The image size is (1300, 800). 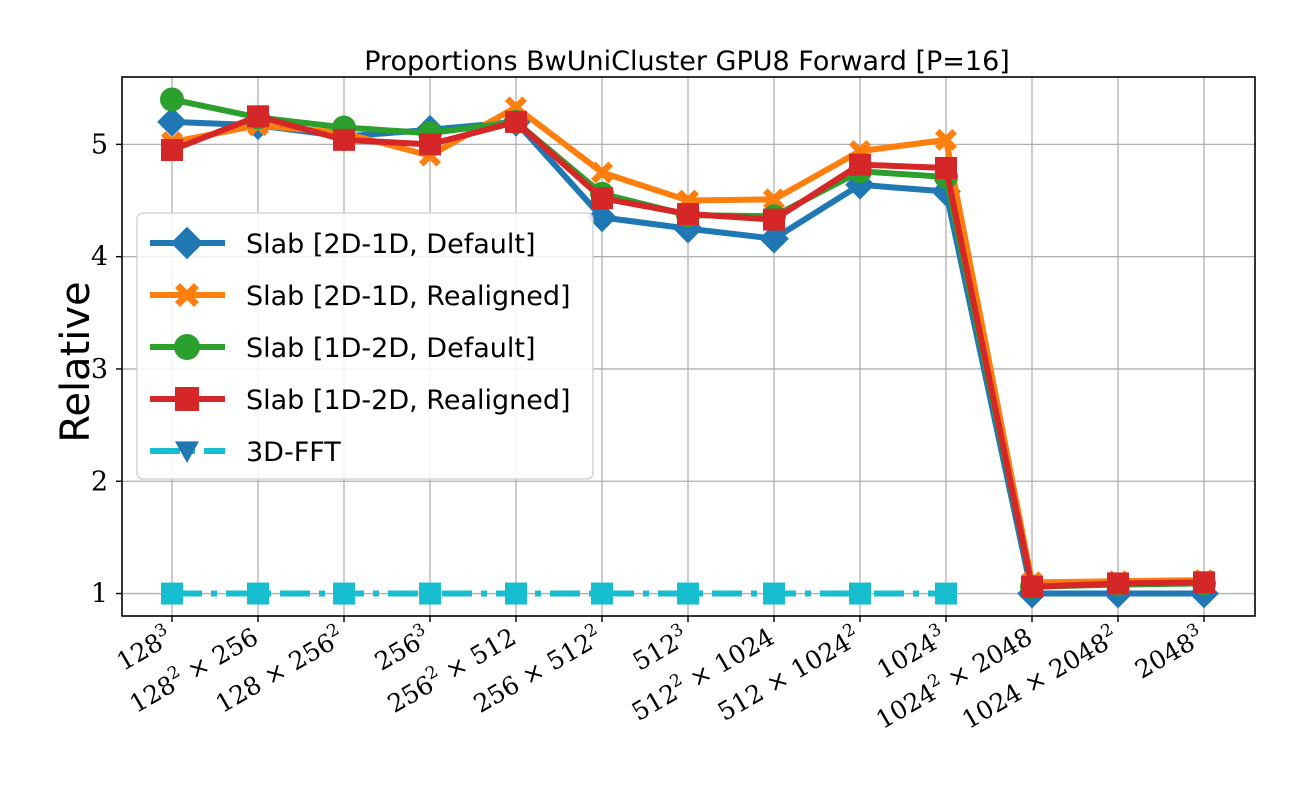 What do you see at coordinates (408, 296) in the screenshot?
I see `legend-label: Slab [2D-1D, Realigned]` at bounding box center [408, 296].